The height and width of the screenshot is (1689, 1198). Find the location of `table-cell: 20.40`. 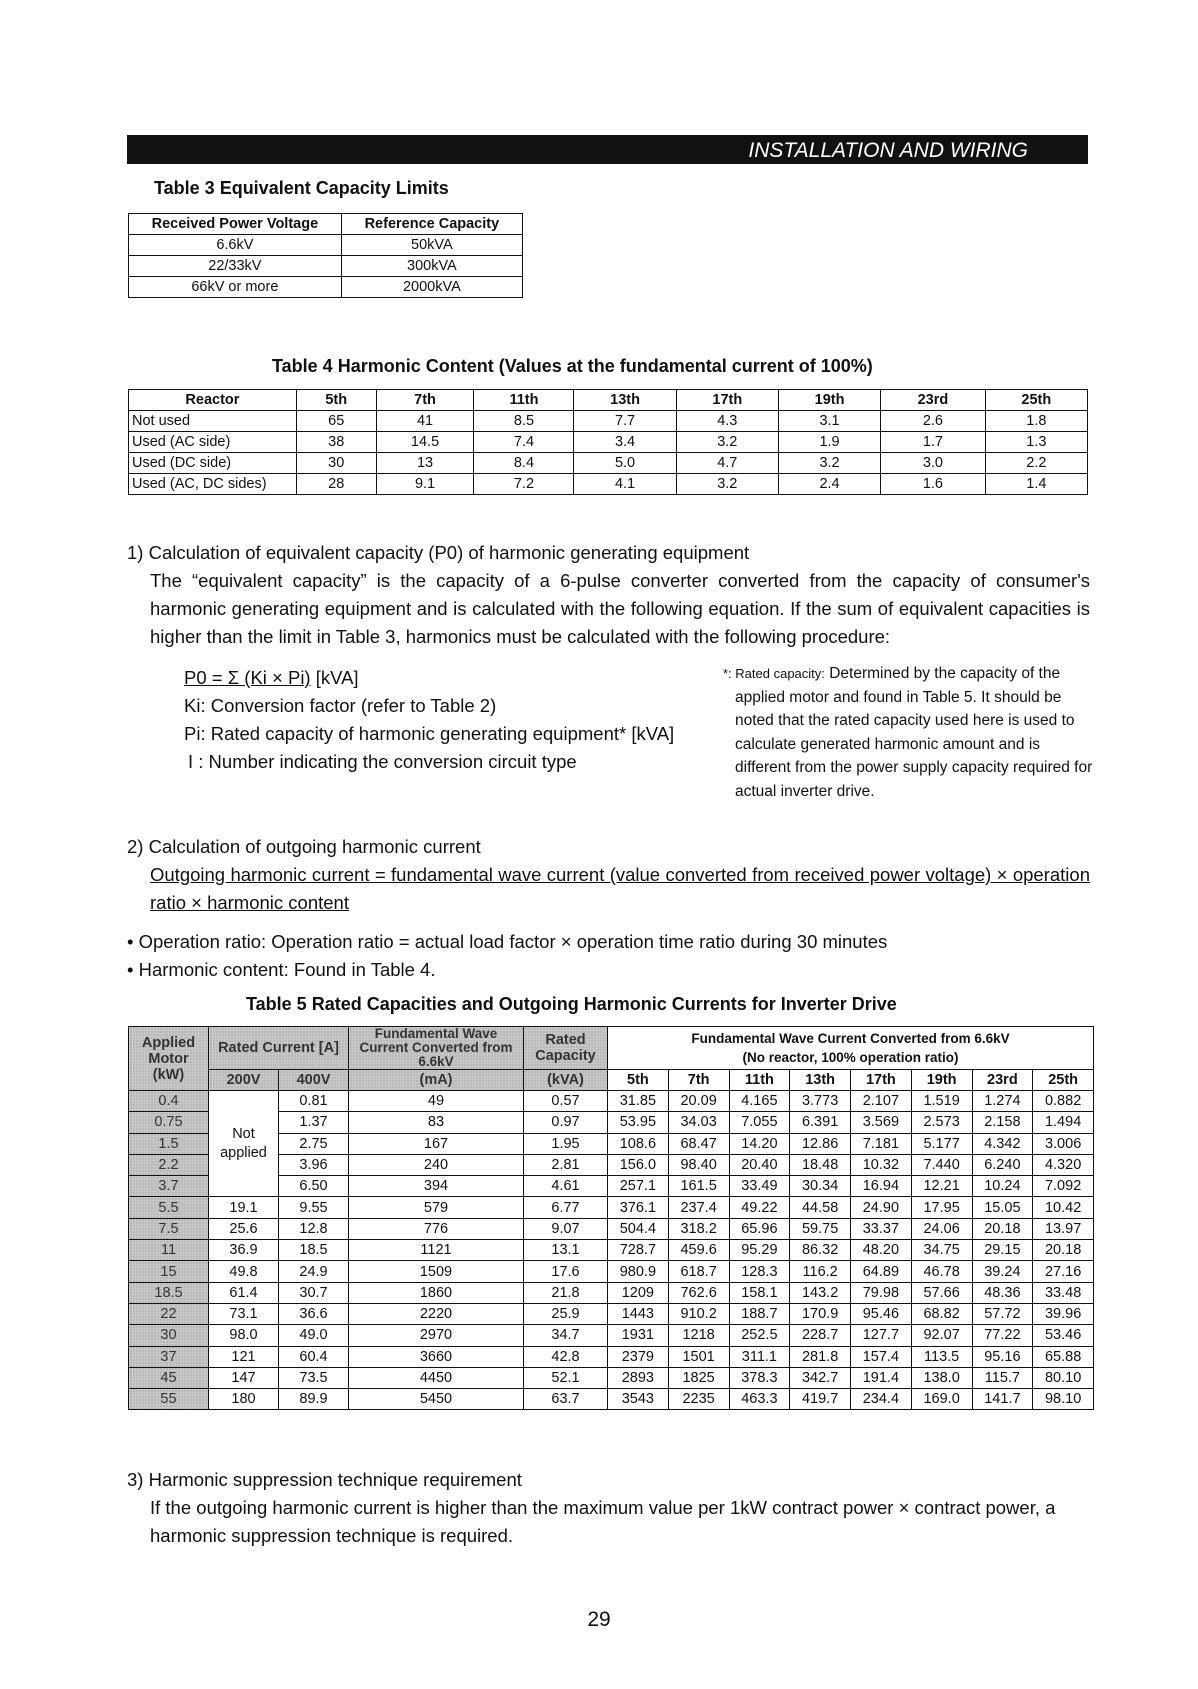

table-cell: 20.40 is located at coordinates (759, 1165).